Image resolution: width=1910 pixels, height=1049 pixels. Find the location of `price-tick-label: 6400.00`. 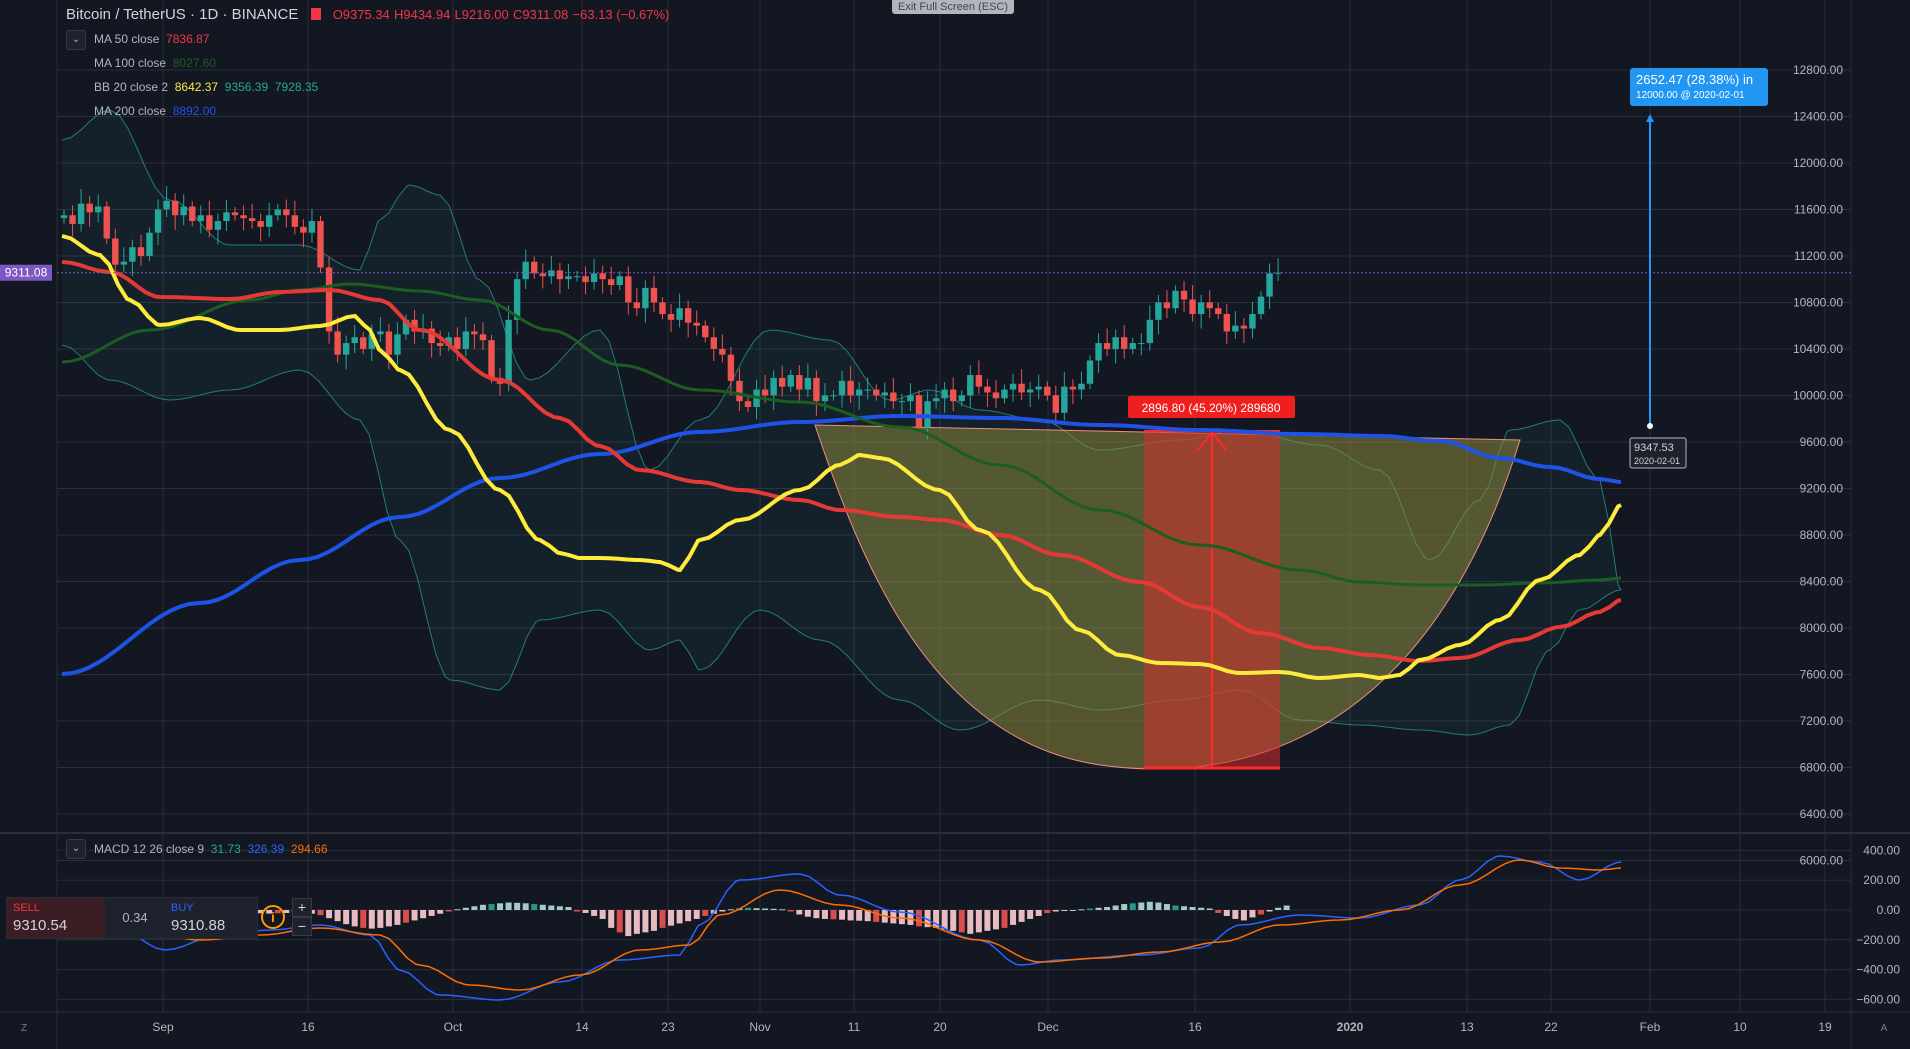

price-tick-label: 6400.00 is located at coordinates (1822, 814).